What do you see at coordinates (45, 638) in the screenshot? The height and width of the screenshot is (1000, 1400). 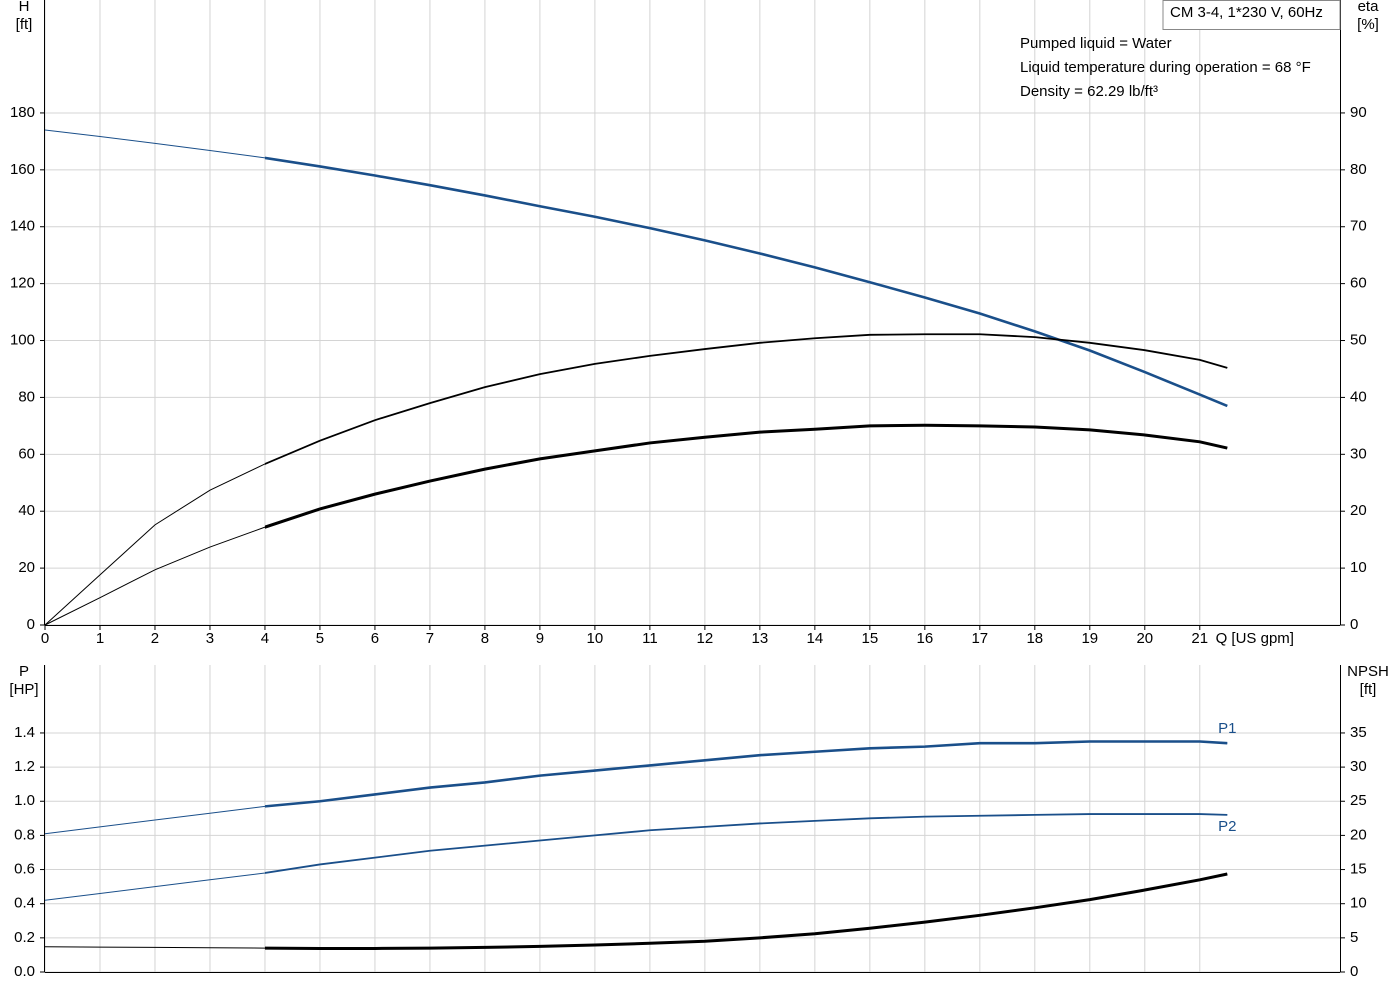 I see `x-tick-label: 0` at bounding box center [45, 638].